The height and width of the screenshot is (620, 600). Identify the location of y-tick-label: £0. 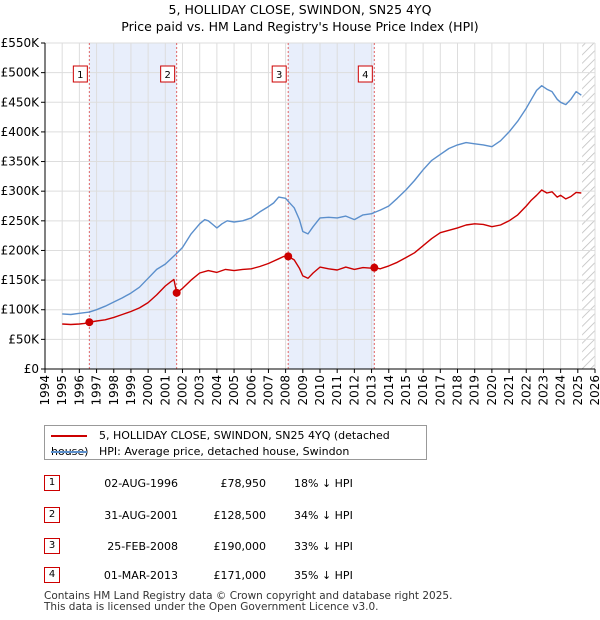
(31, 369).